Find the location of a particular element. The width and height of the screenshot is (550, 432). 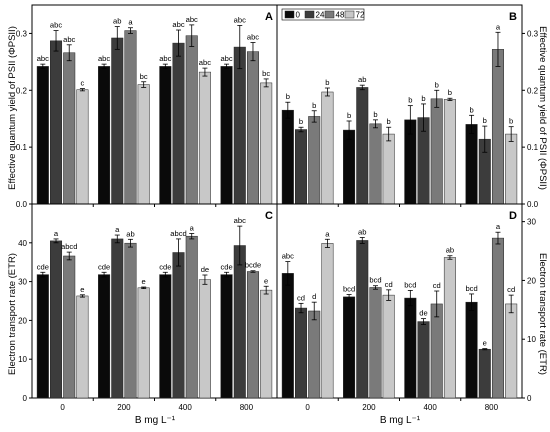

panel-d-label: D is located at coordinates (513, 216).